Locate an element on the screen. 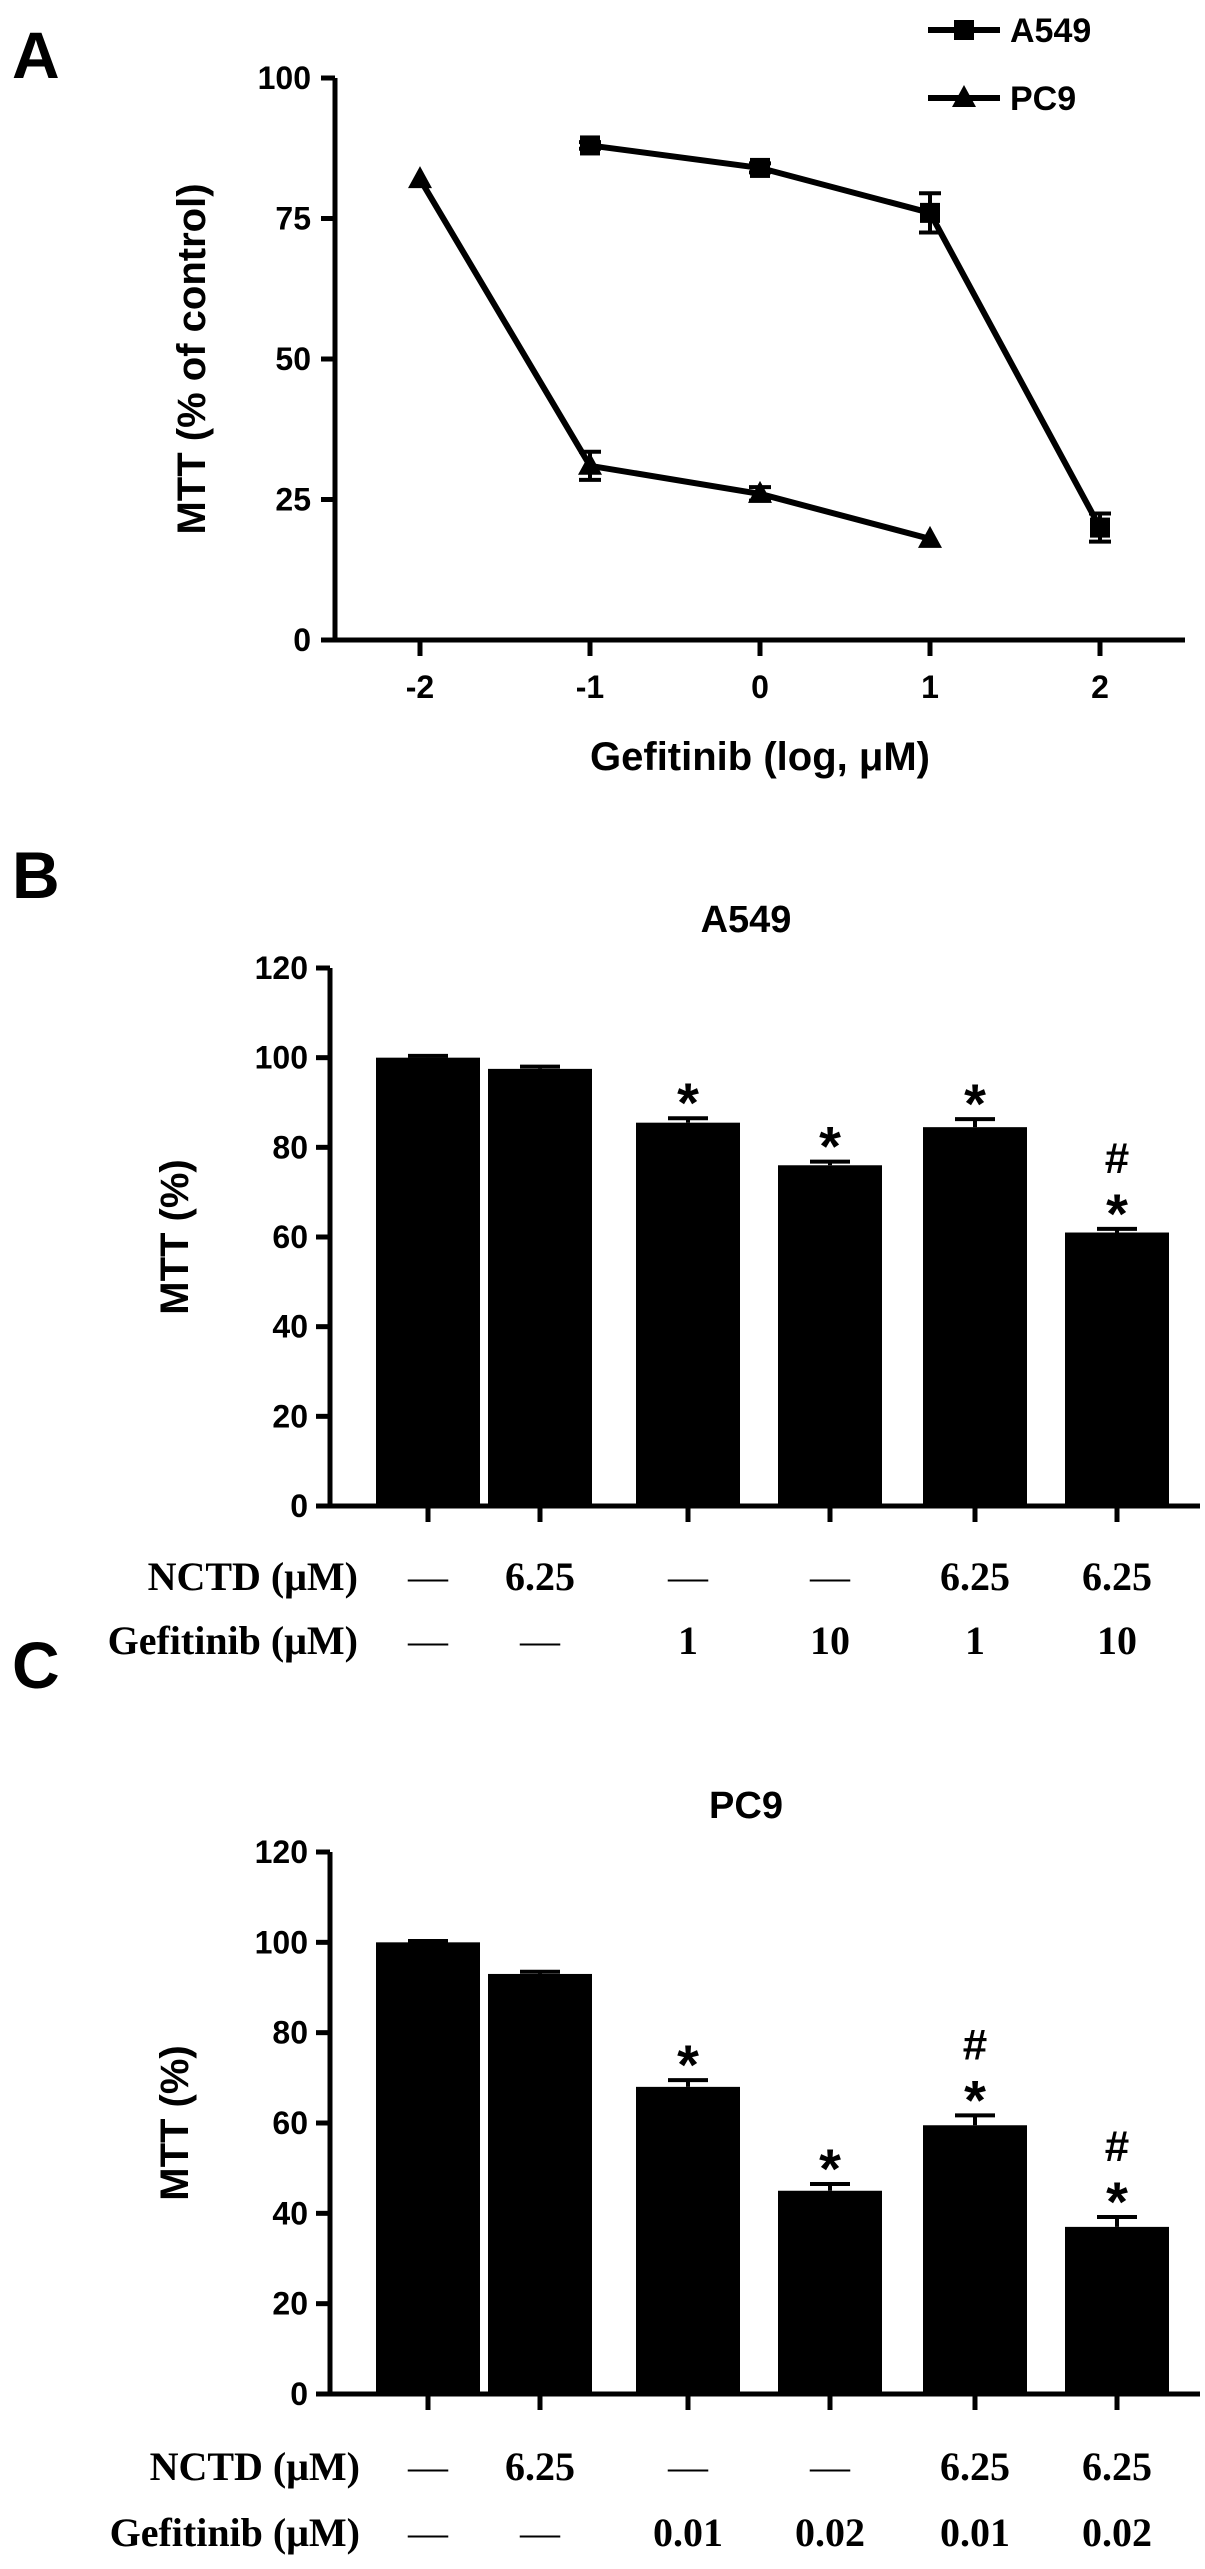 The height and width of the screenshot is (2569, 1205). y-tick-label: 25 is located at coordinates (293, 500).